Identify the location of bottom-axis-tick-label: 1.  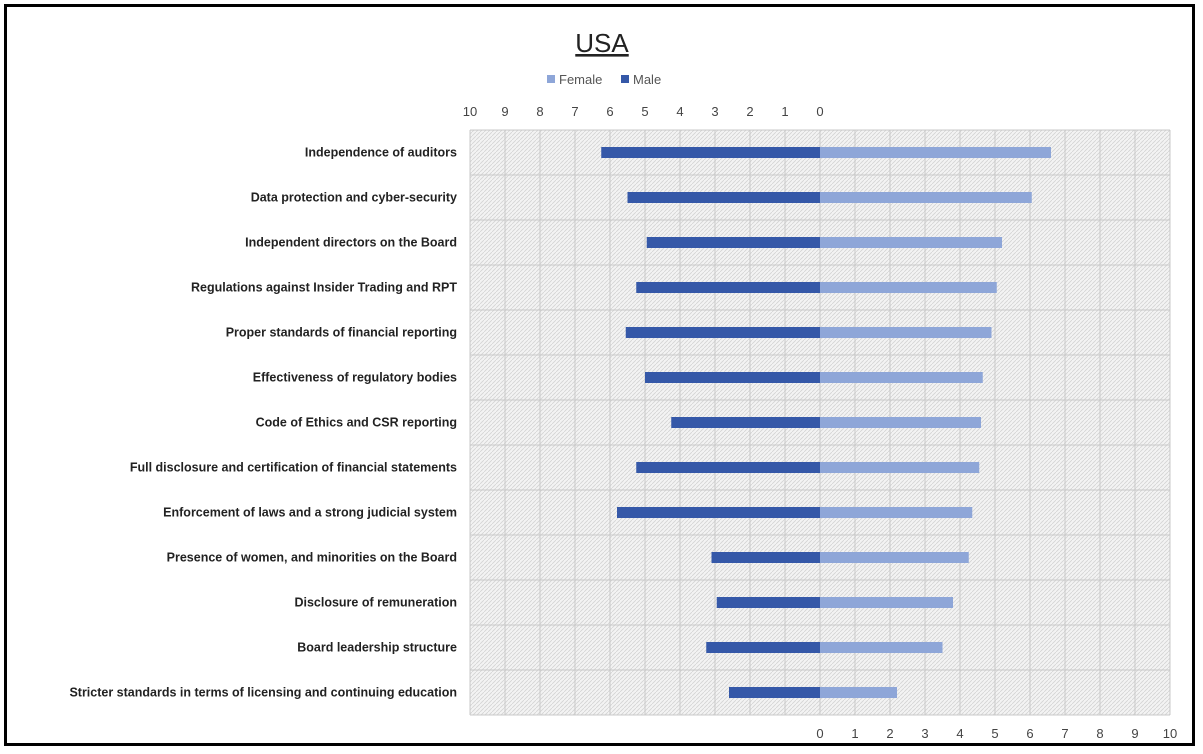
(854, 733).